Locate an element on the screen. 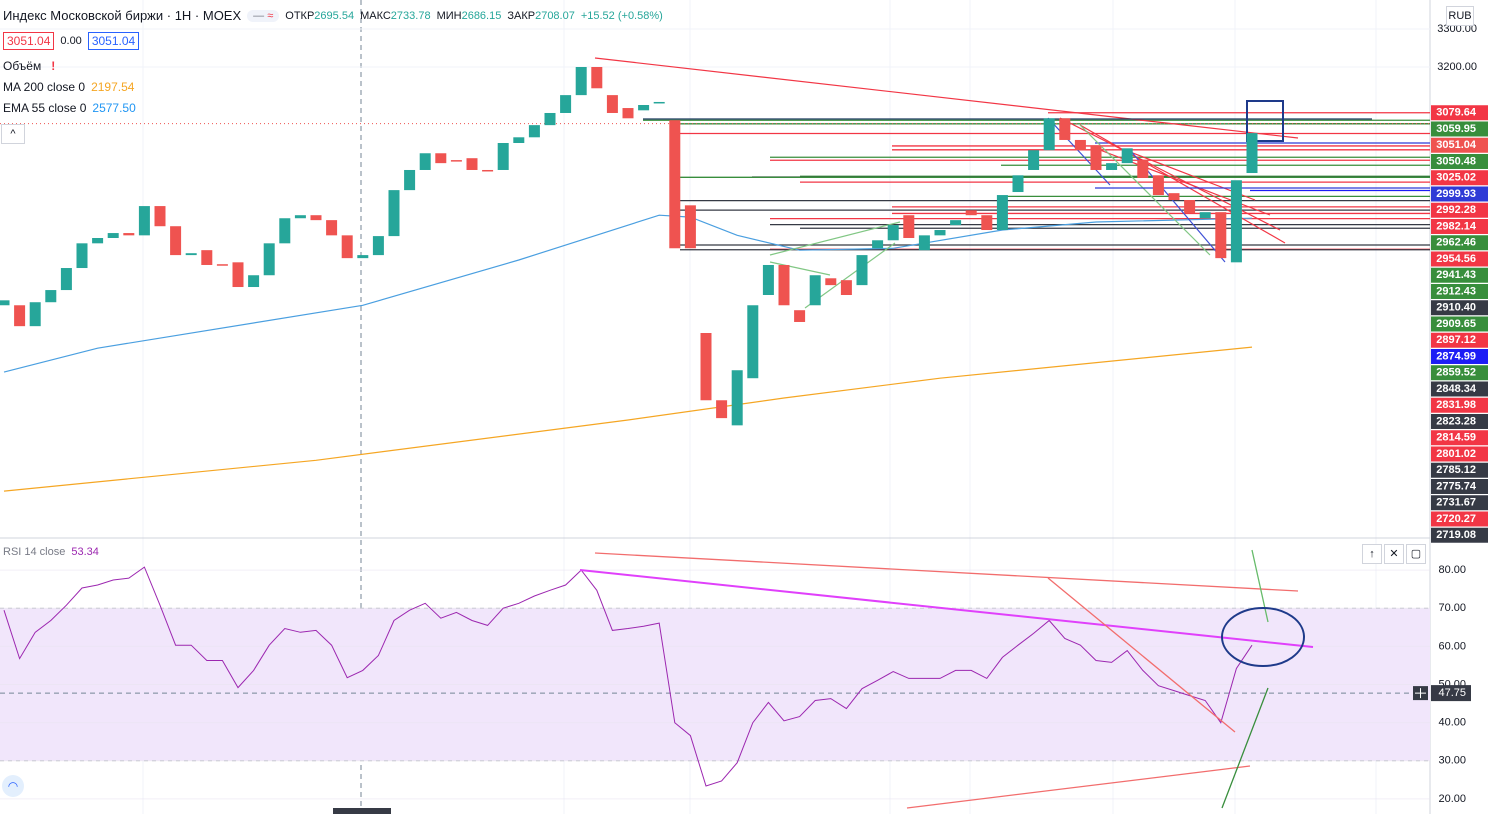 The width and height of the screenshot is (1489, 814). move-up: ↑ is located at coordinates (1372, 554).